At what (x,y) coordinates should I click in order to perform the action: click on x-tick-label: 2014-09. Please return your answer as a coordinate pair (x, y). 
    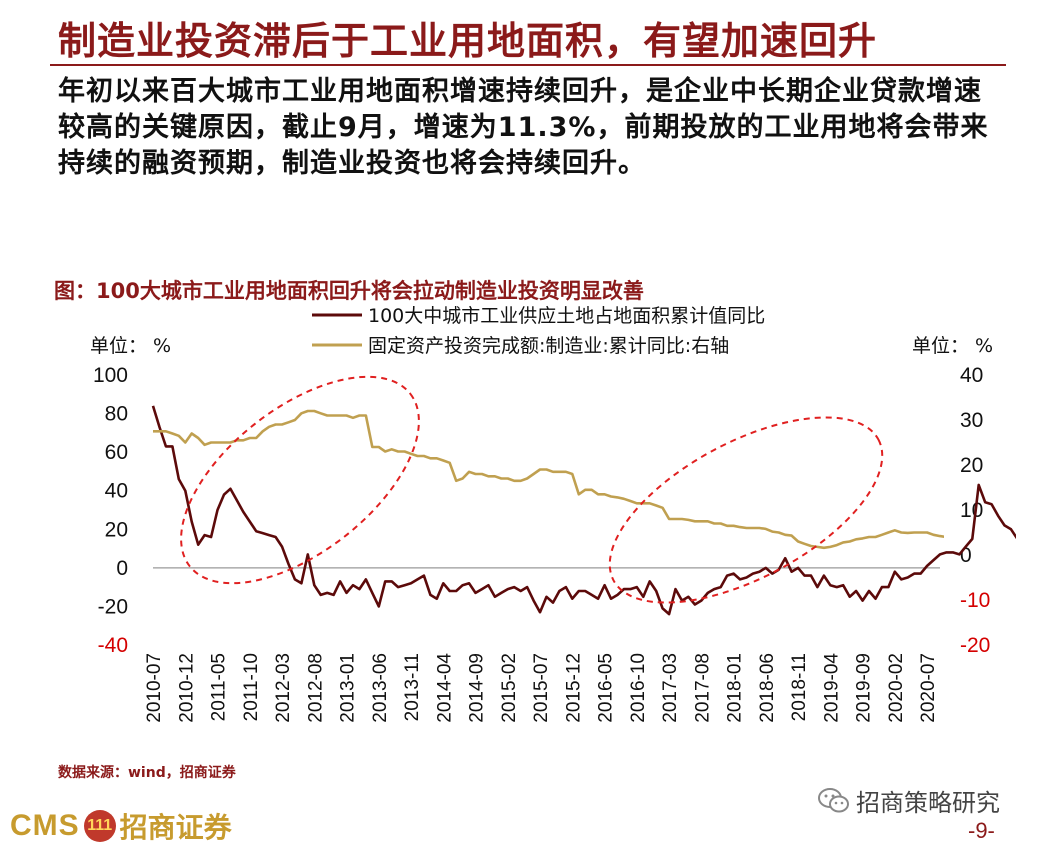
    Looking at the image, I should click on (477, 688).